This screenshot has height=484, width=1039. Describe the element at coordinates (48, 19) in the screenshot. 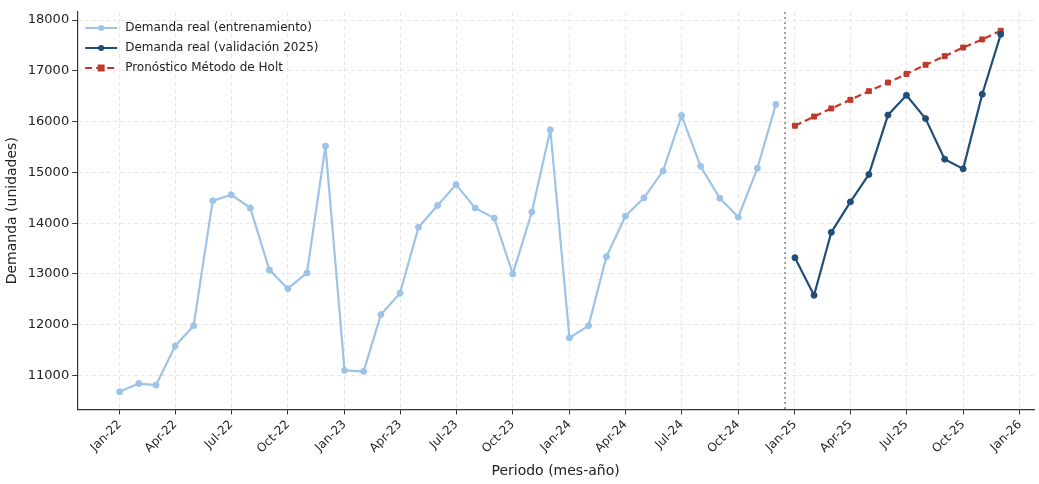

I see `y-tick-label: 18000` at that location.